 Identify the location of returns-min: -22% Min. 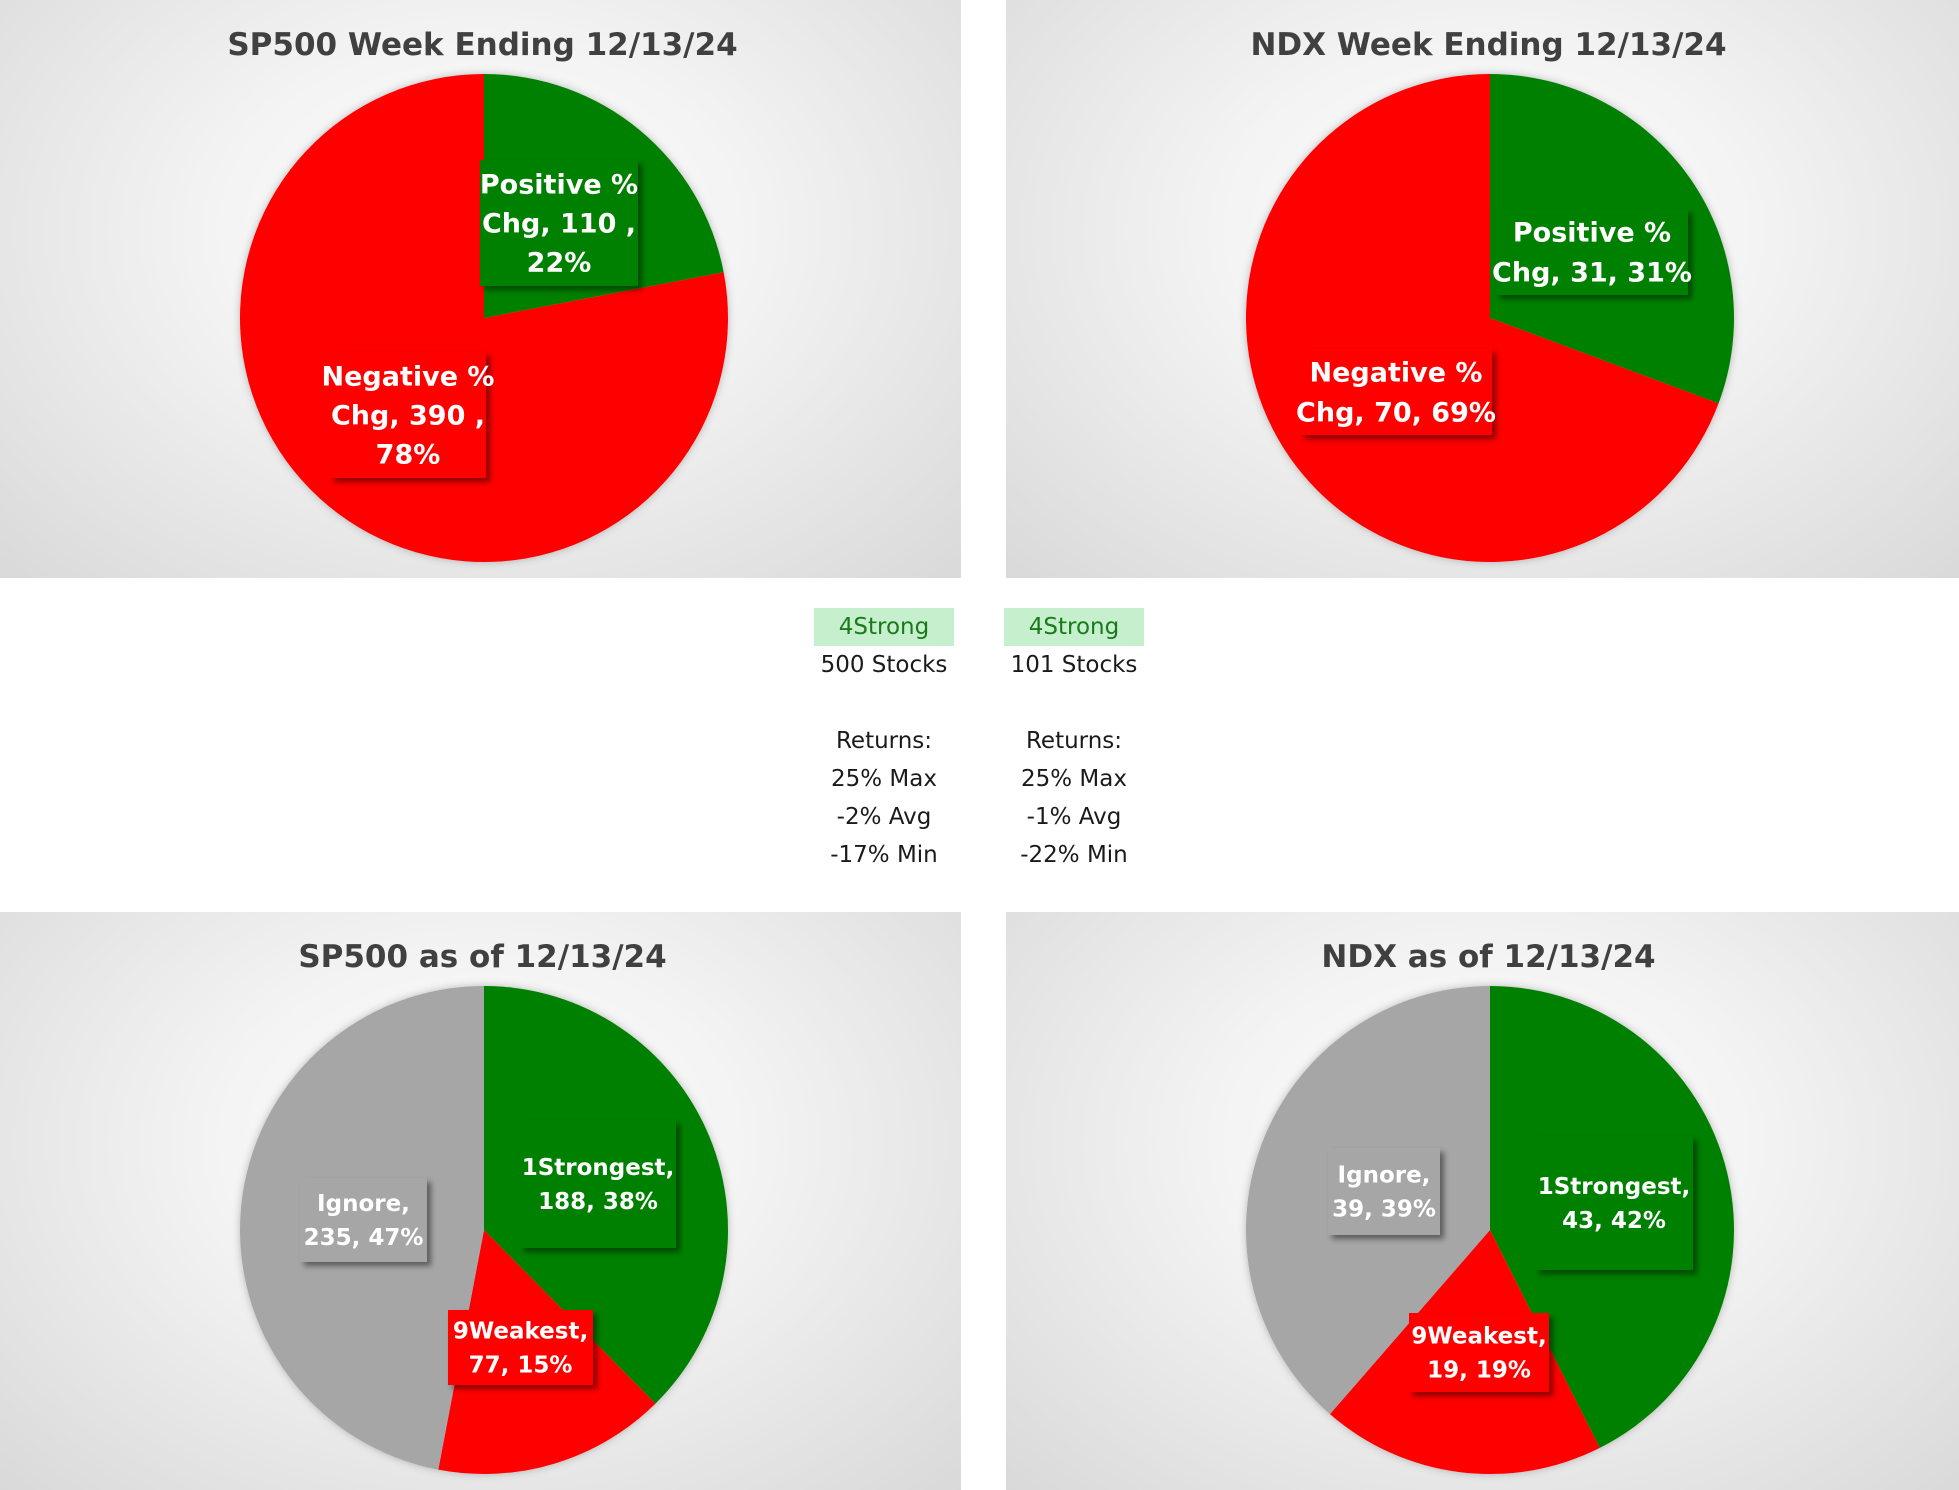
(1074, 855).